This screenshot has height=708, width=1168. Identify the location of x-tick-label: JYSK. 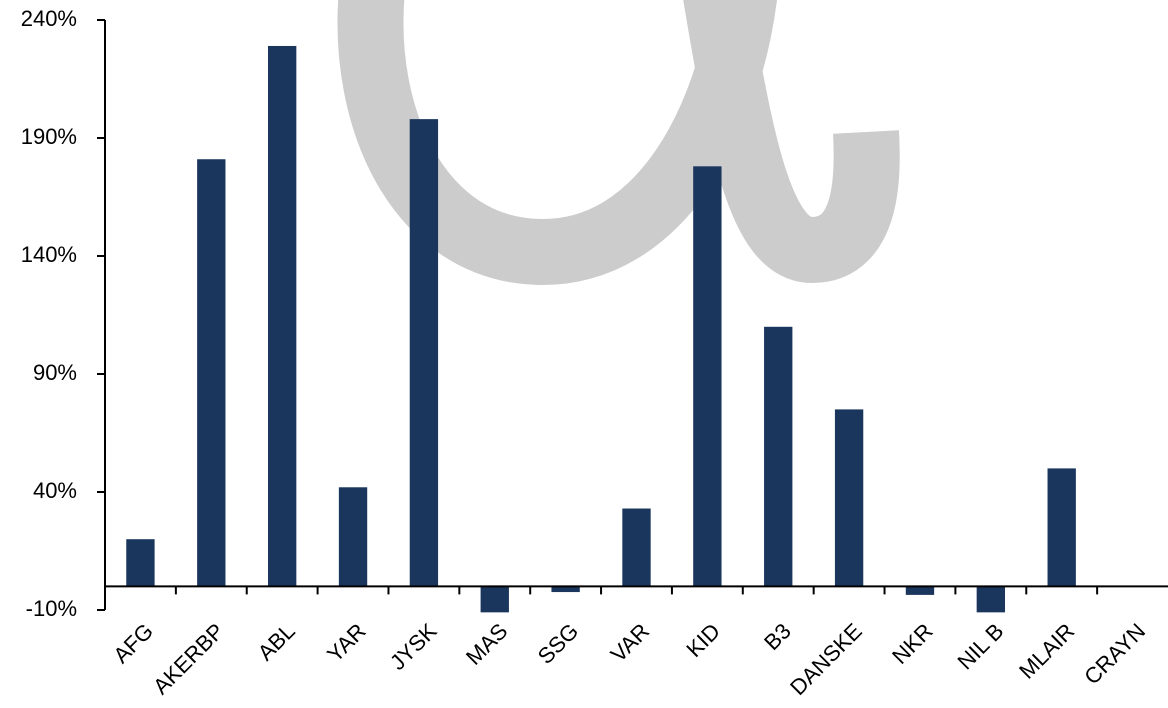
(413, 646).